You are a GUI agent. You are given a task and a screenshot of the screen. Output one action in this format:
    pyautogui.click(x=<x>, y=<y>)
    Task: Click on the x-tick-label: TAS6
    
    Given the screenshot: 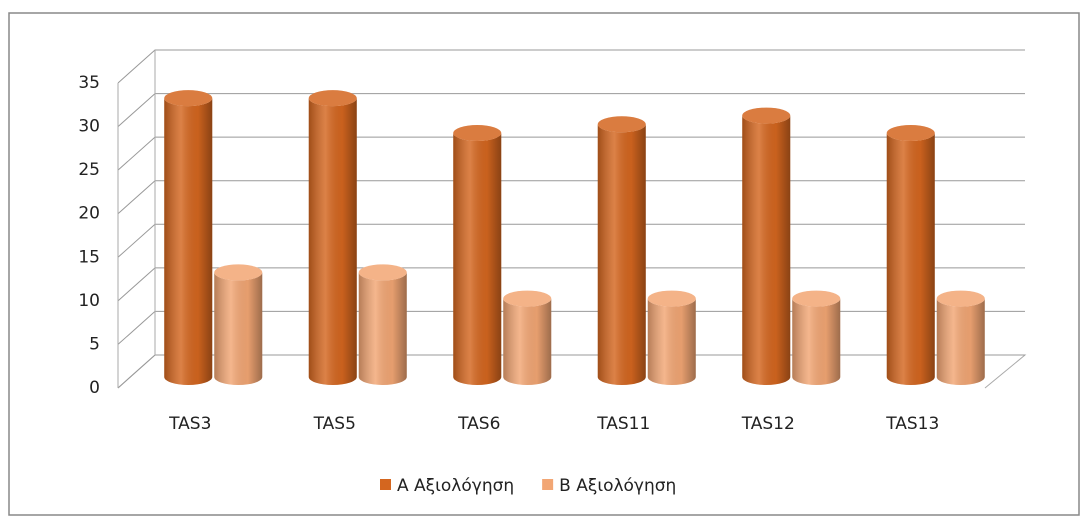 What is the action you would take?
    pyautogui.click(x=478, y=424)
    